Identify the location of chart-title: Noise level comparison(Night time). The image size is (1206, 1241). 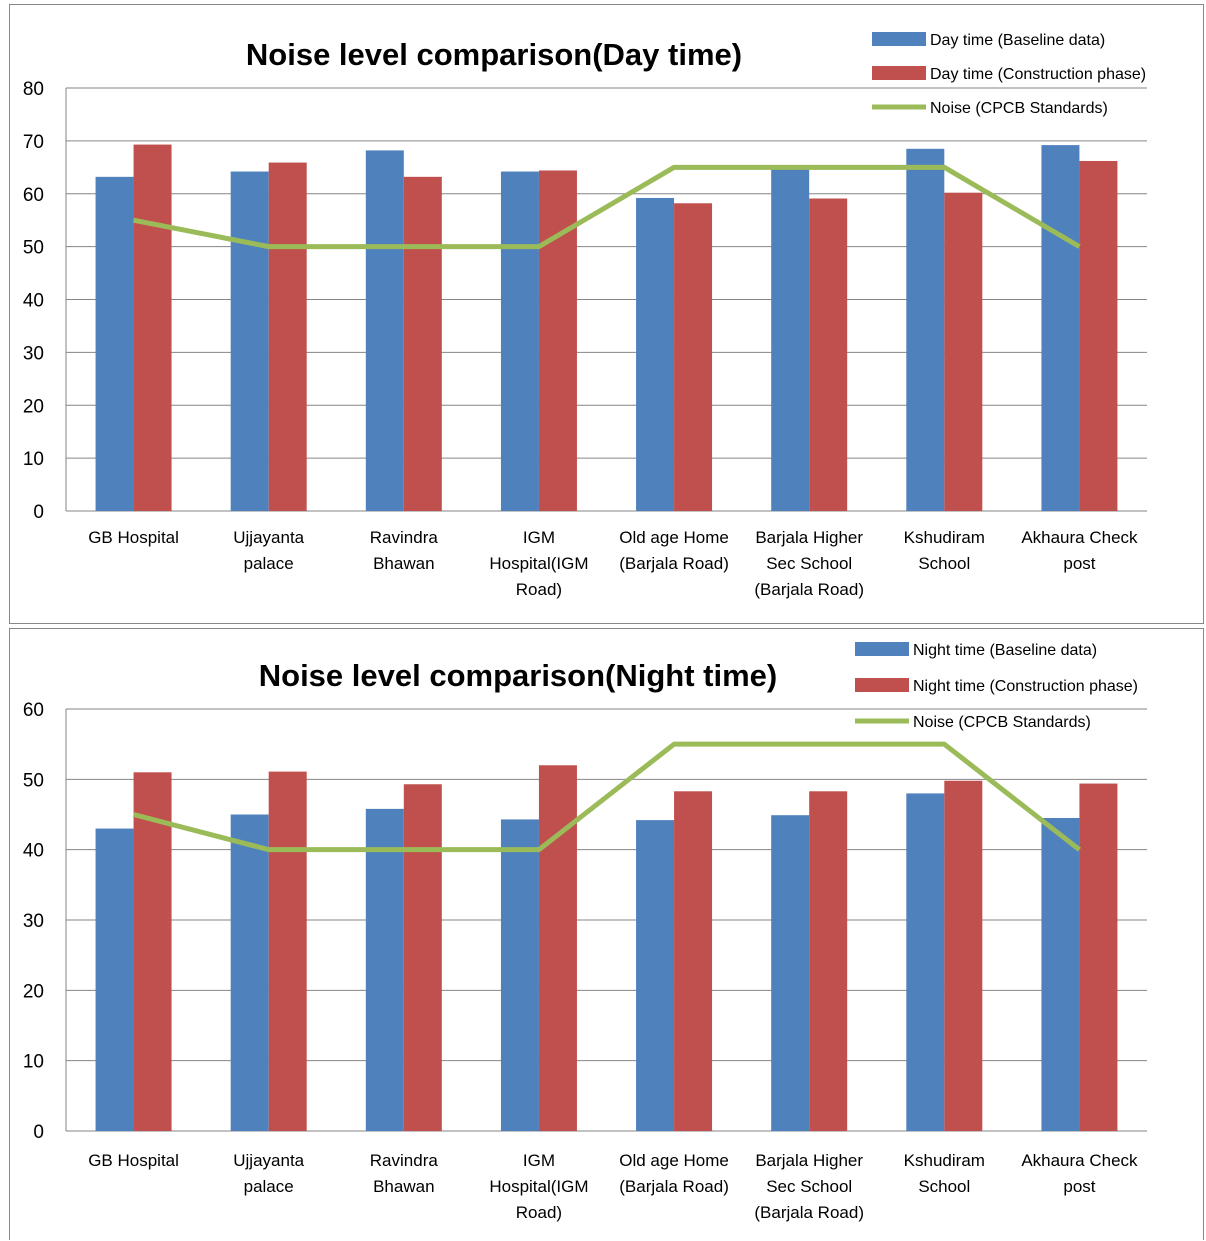
(518, 675).